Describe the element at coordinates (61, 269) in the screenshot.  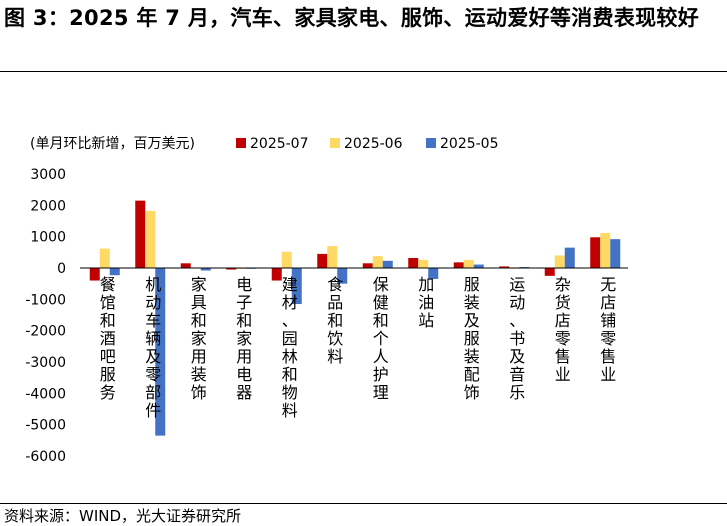
I see `y-tick-label: 0` at that location.